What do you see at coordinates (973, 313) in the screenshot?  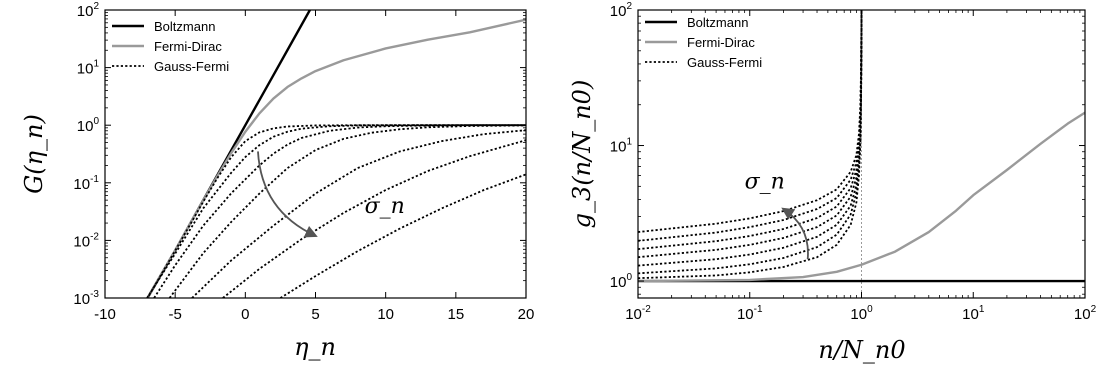 I see `right-x-tick-label: 10¹` at bounding box center [973, 313].